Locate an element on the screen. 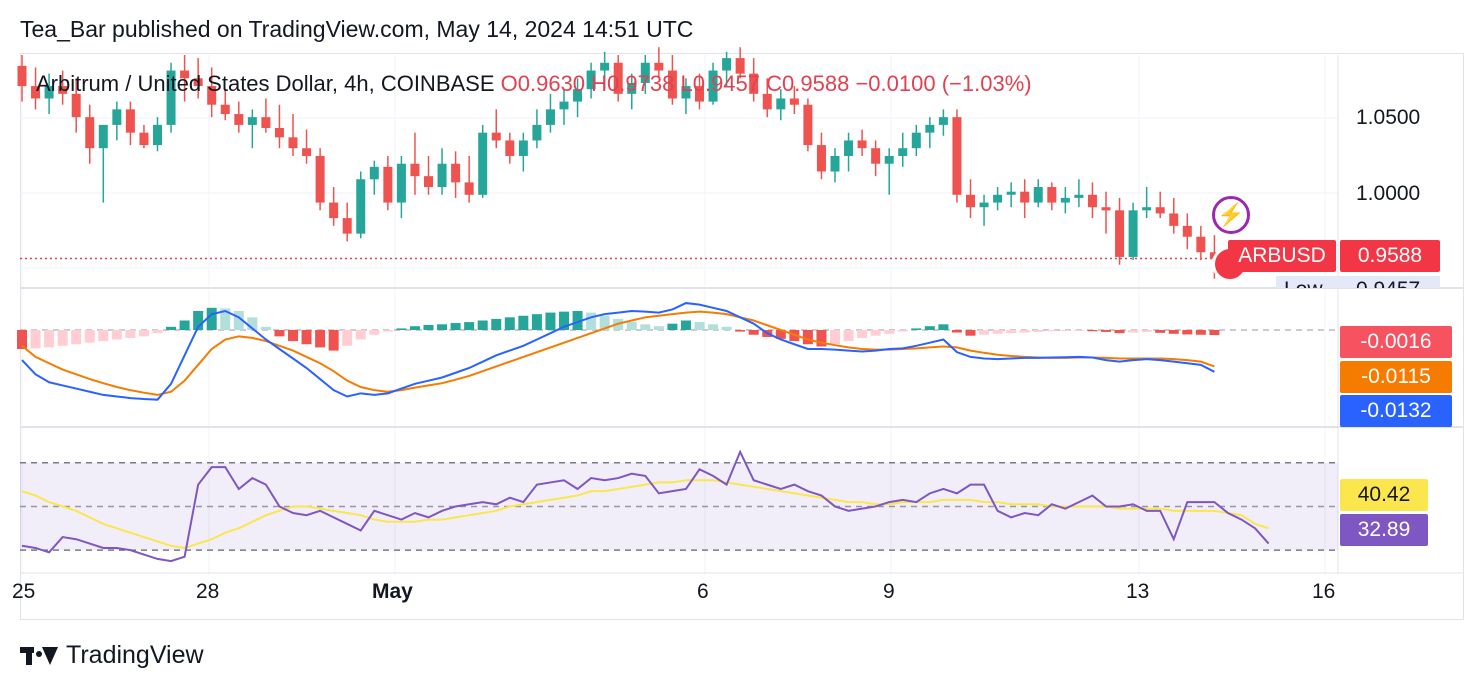  macd-signal-tag: -0.0115 is located at coordinates (1396, 377).